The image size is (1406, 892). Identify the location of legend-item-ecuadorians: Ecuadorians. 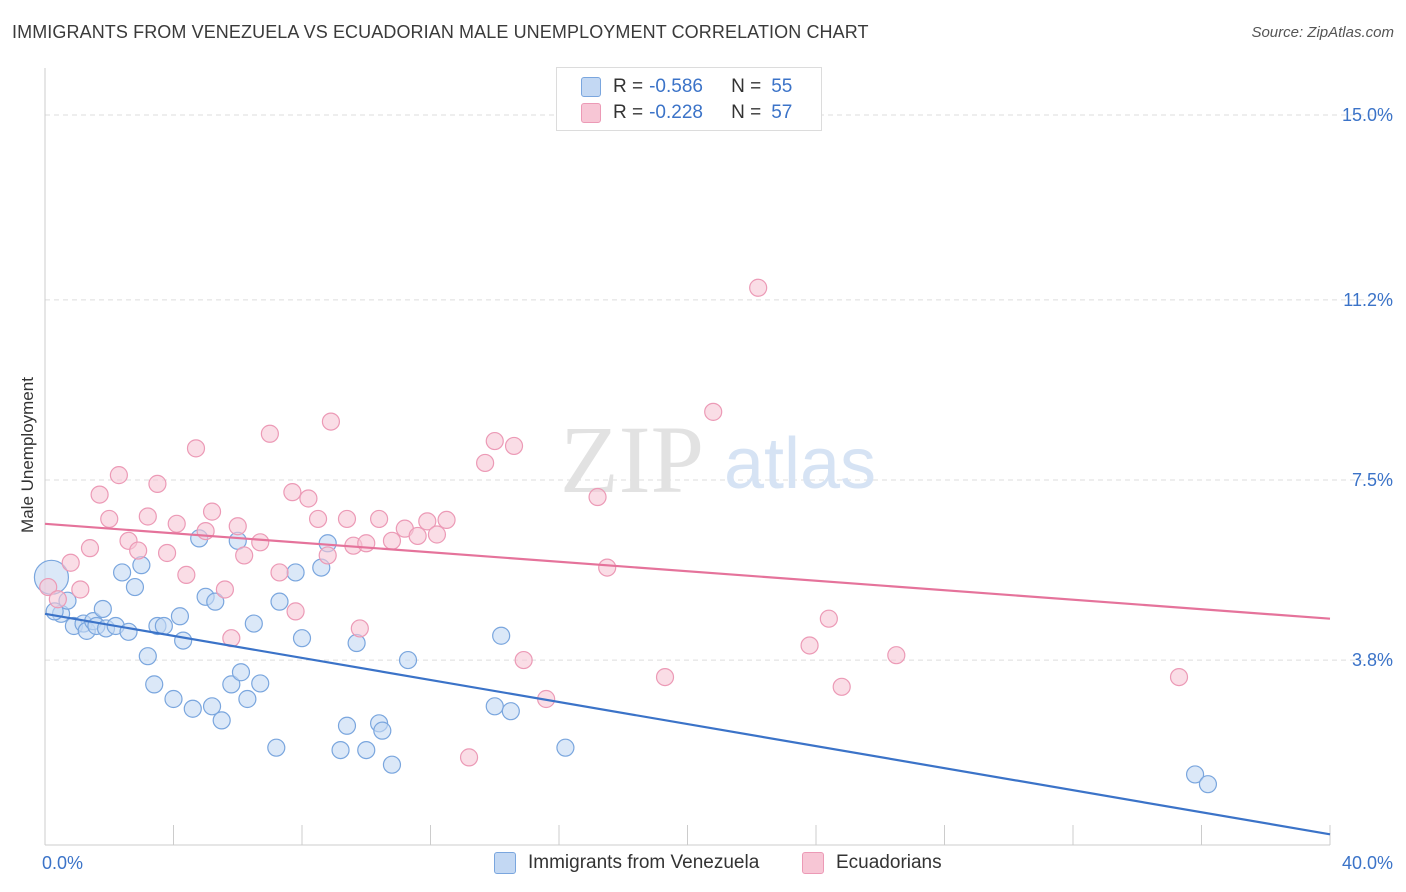
(872, 863).